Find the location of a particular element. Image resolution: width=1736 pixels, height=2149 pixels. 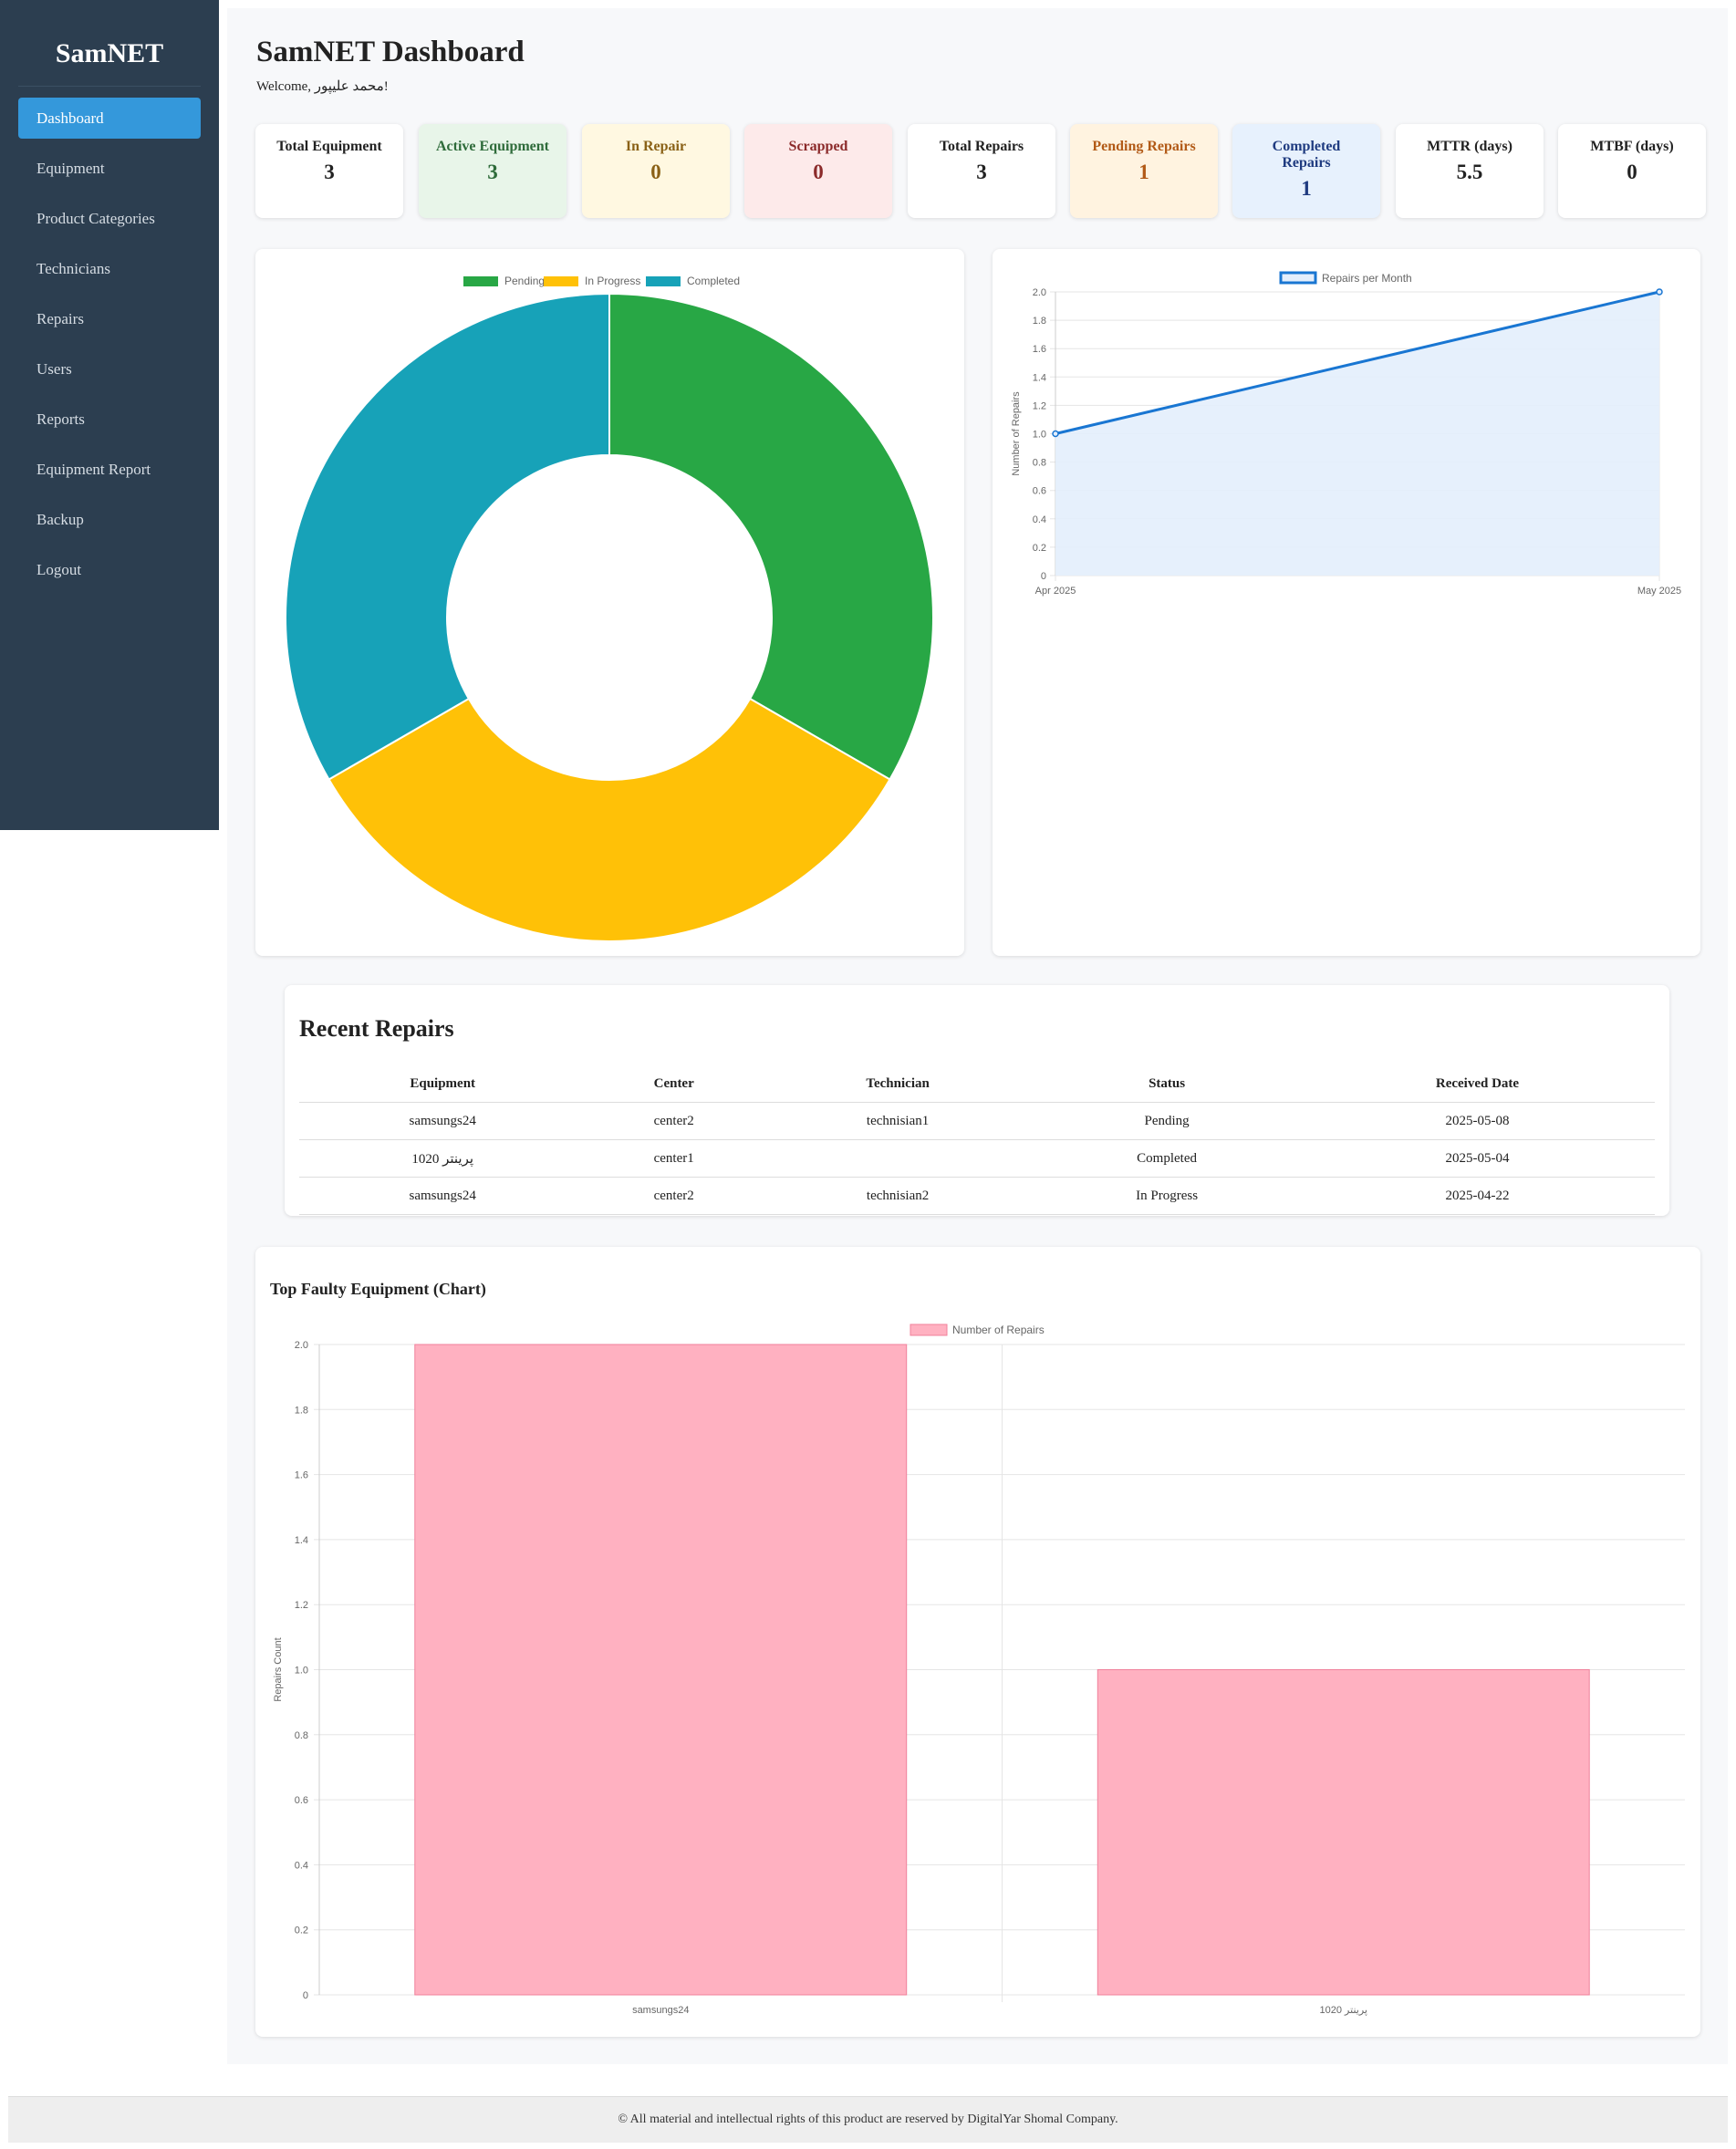

stat-value: 5.5 is located at coordinates (1469, 172).